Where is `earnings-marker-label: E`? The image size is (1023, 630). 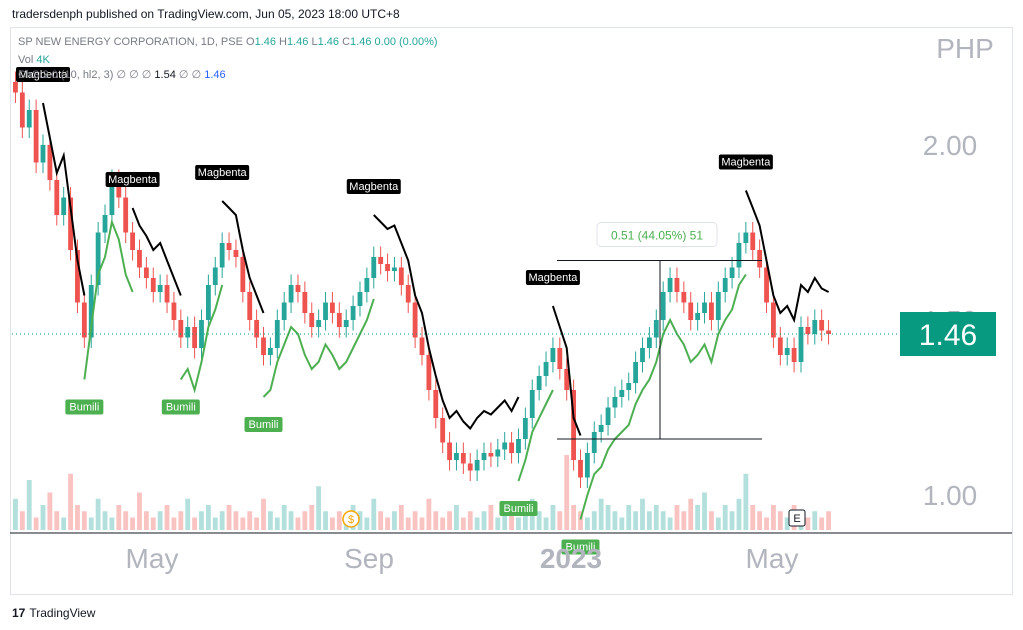
earnings-marker-label: E is located at coordinates (796, 519).